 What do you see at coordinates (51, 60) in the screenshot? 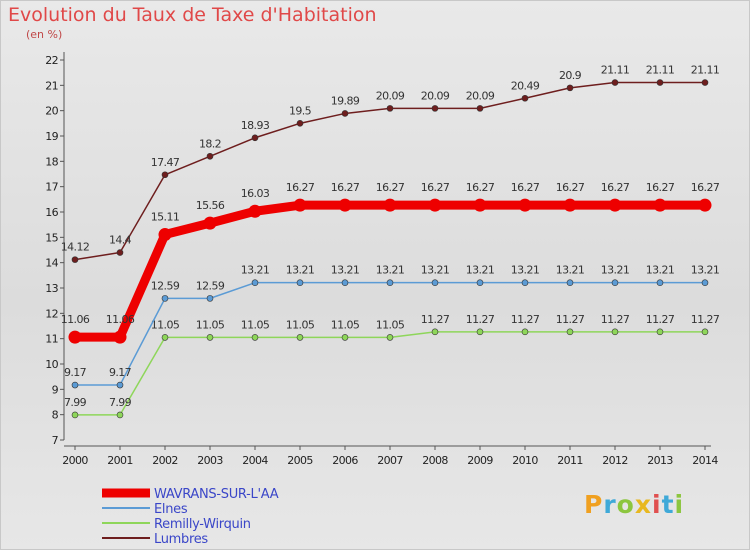
I see `y-tick-label: 22` at bounding box center [51, 60].